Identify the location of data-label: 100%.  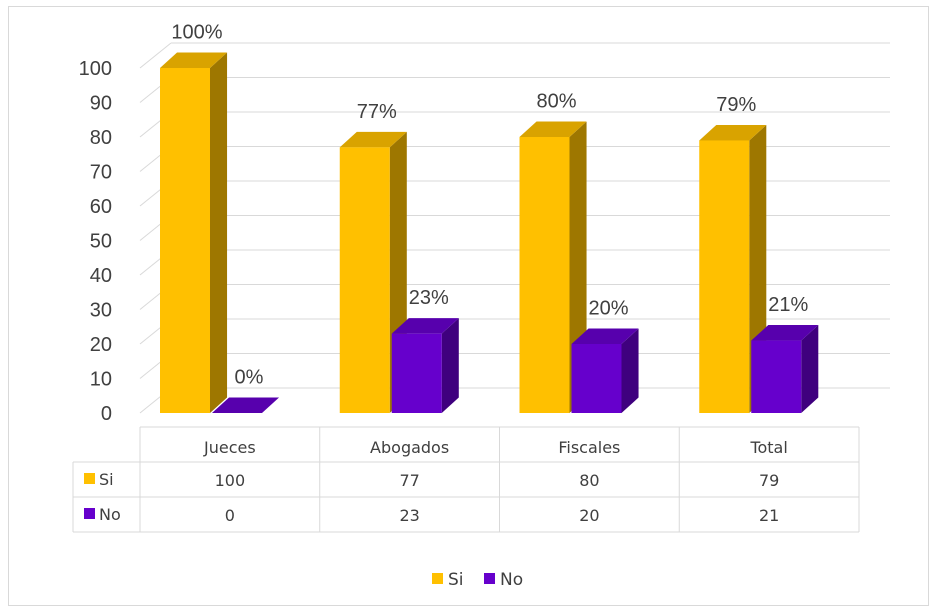
(196, 33).